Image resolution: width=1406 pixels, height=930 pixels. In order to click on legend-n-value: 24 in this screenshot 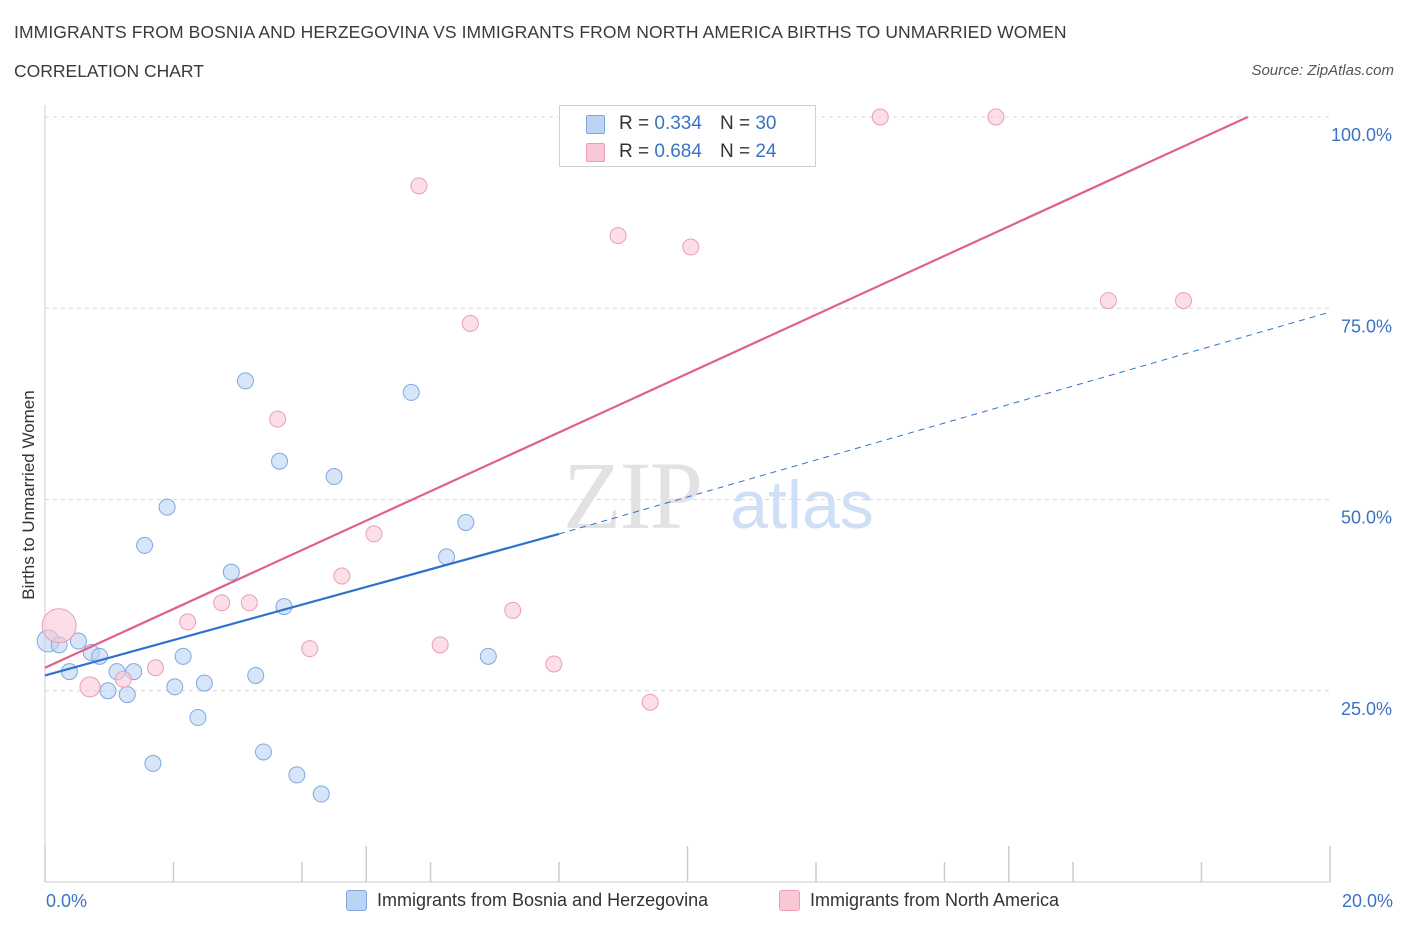, I will do `click(766, 151)`.